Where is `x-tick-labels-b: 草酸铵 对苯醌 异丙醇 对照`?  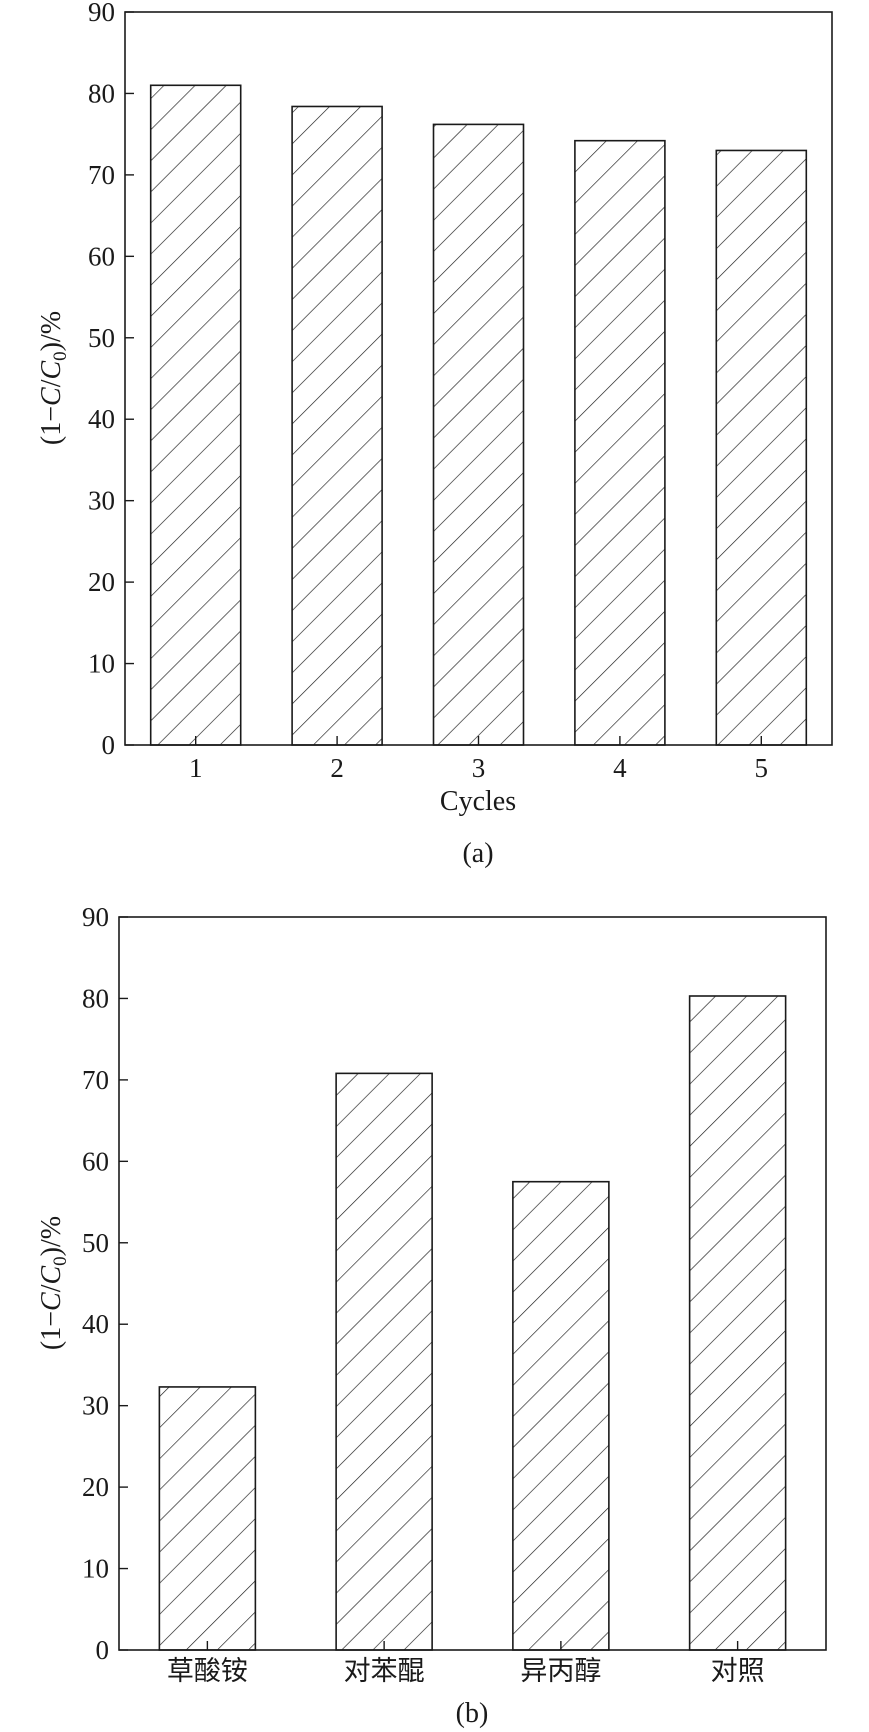 x-tick-labels-b: 草酸铵 对苯醌 异丙醇 对照 is located at coordinates (466, 1671).